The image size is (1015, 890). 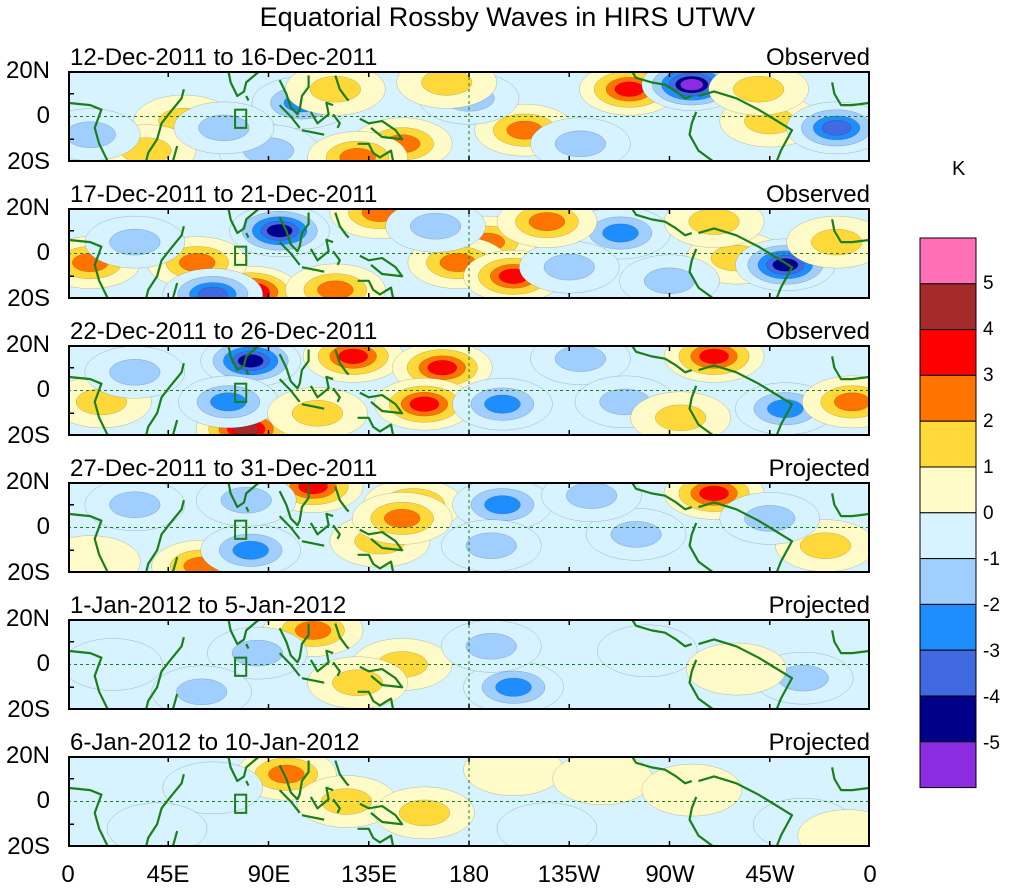 What do you see at coordinates (28, 572) in the screenshot?
I see `y-tick-label: 20S` at bounding box center [28, 572].